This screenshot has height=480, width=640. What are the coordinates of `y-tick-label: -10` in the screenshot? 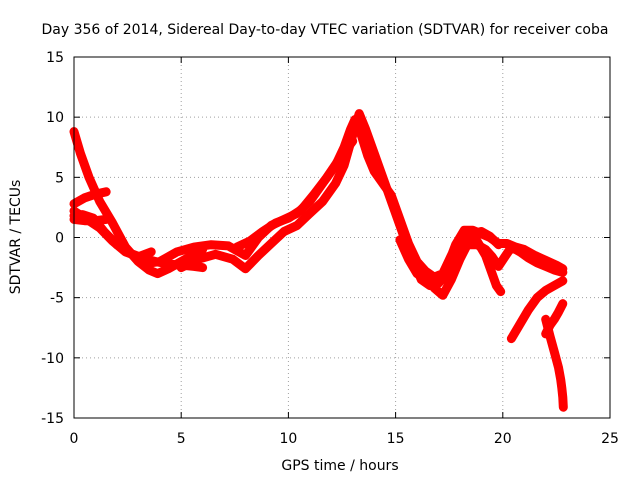 It's located at (52, 359).